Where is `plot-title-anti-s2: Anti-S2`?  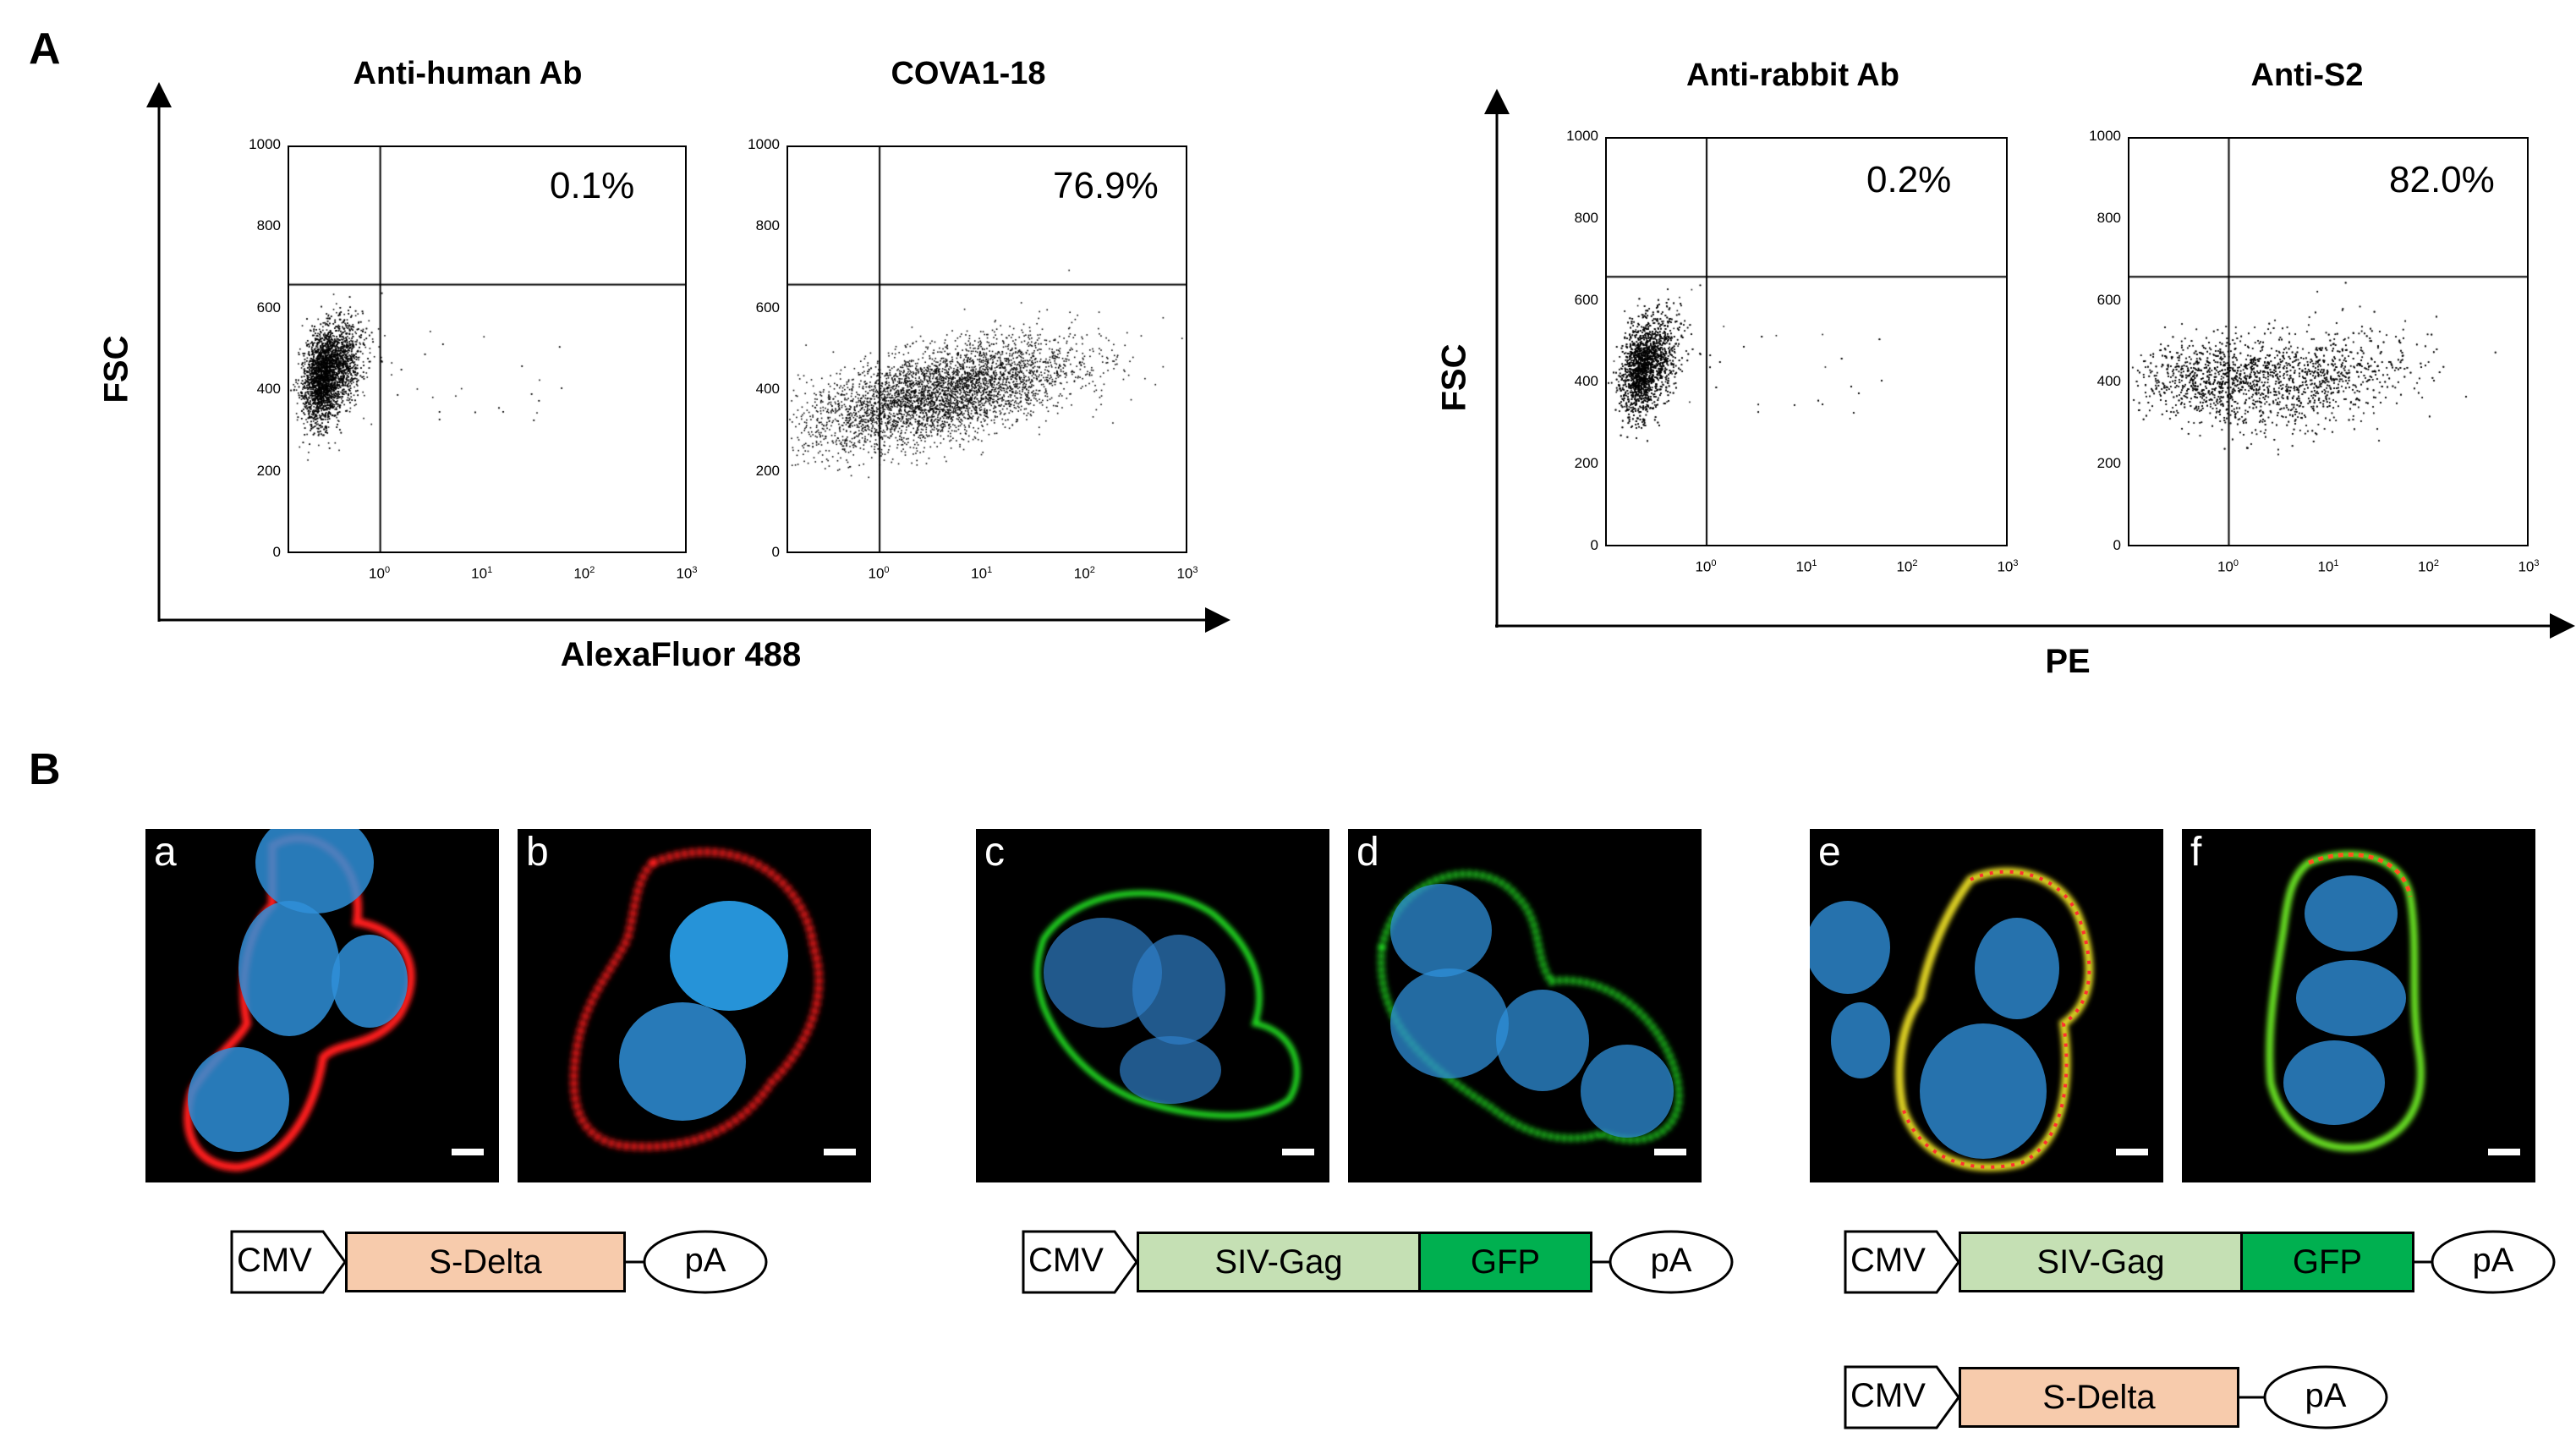
plot-title-anti-s2: Anti-S2 is located at coordinates (2307, 75).